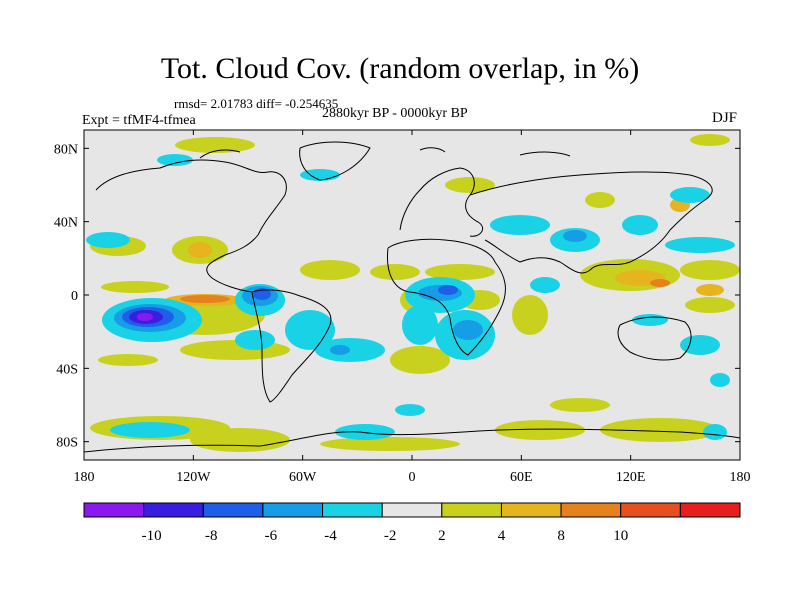 This screenshot has width=800, height=600. What do you see at coordinates (561, 536) in the screenshot?
I see `colorbar-label: 8` at bounding box center [561, 536].